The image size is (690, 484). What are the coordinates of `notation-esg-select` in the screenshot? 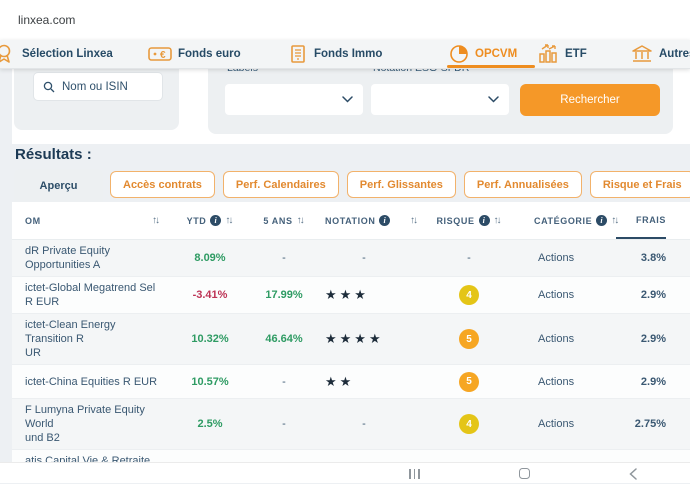 It's located at (440, 99).